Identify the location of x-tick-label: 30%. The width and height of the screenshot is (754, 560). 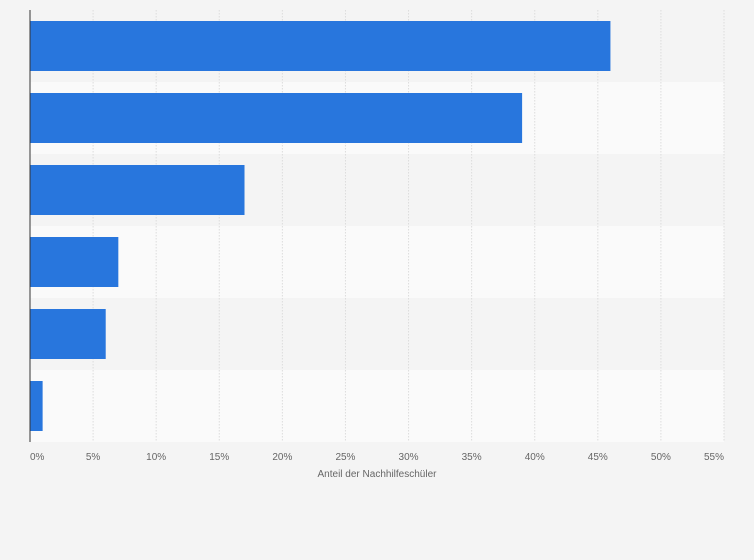
(409, 457).